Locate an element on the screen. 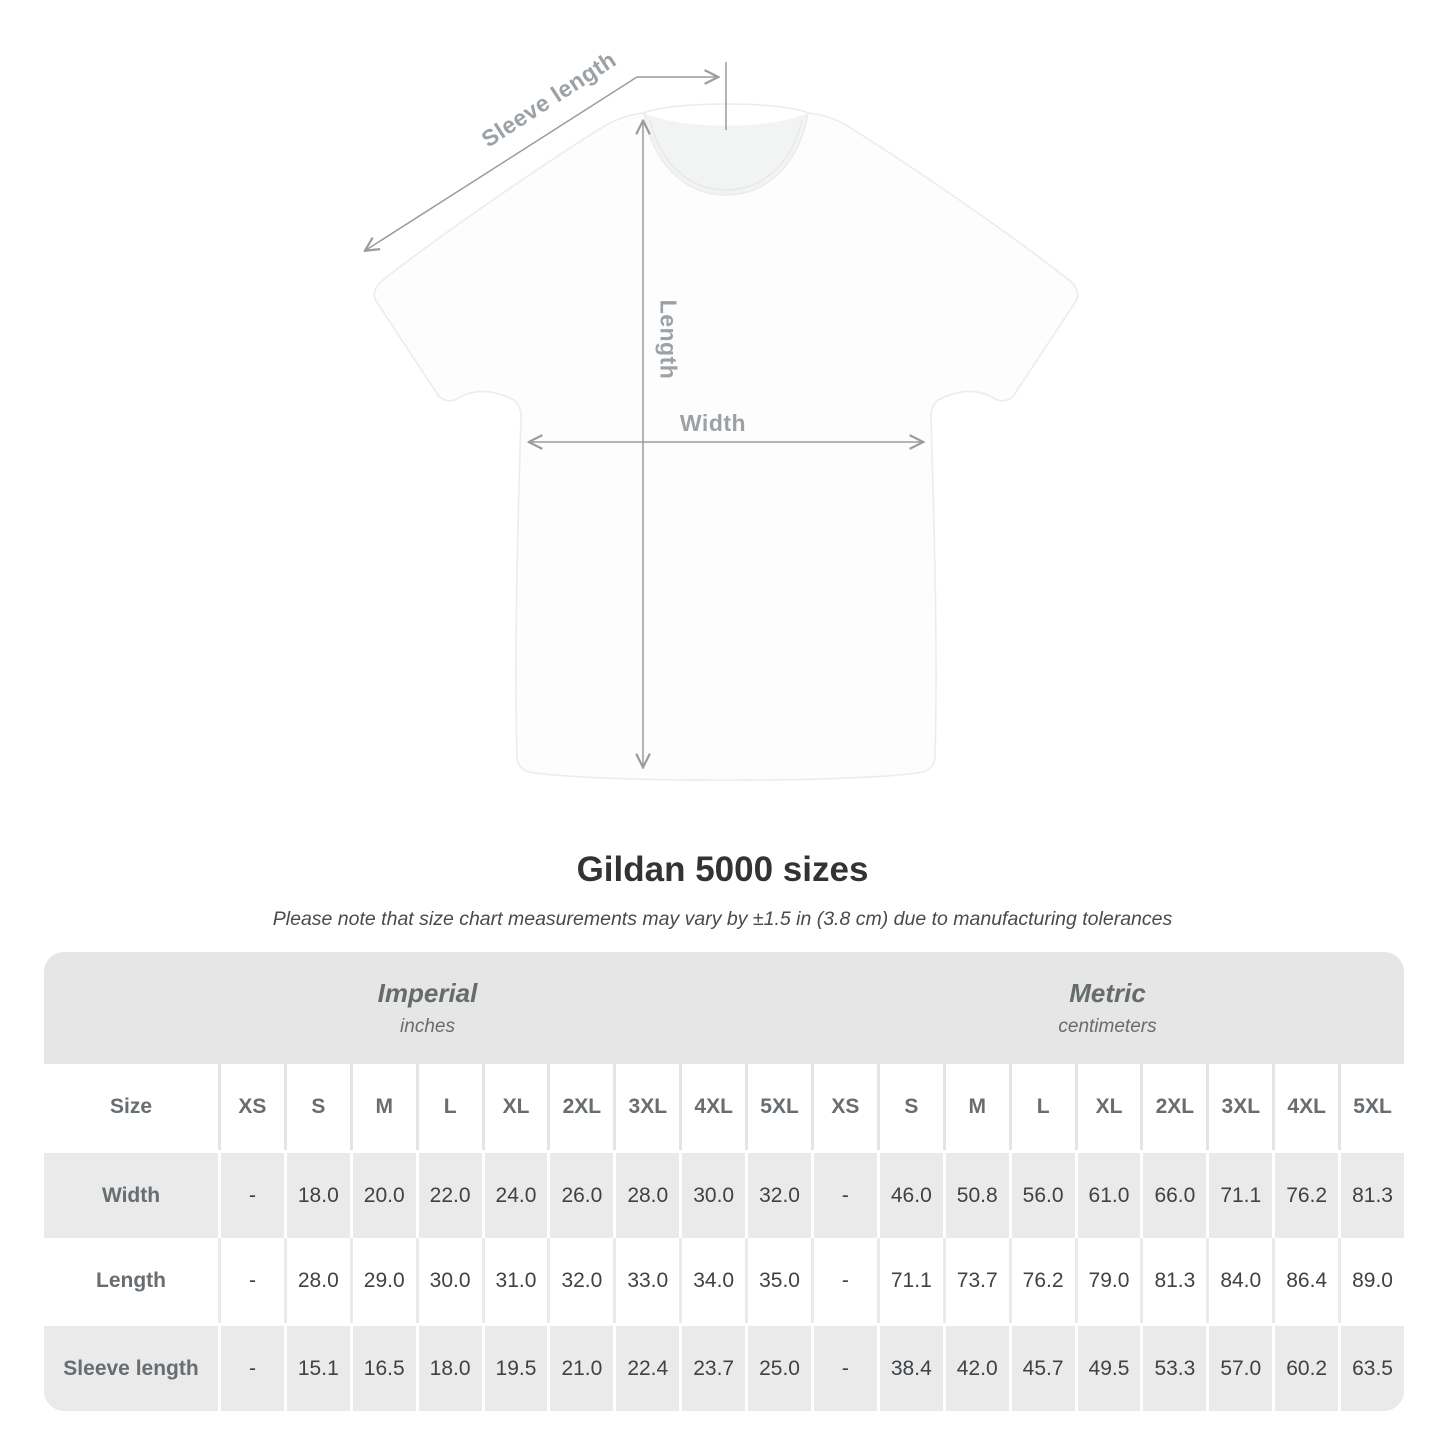 The width and height of the screenshot is (1445, 1445). page-title: Gildan 5000 sizes is located at coordinates (722, 869).